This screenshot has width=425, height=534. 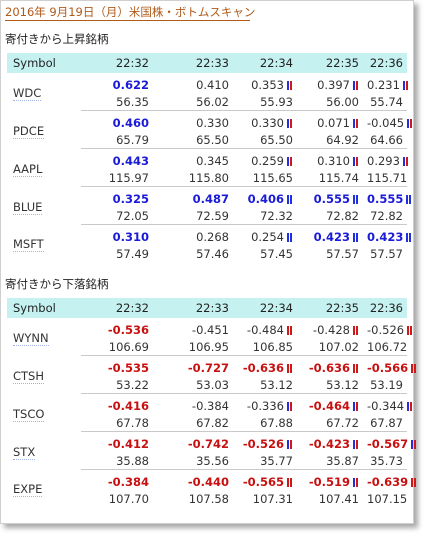 I want to click on change-value: -0.535, so click(x=128, y=367).